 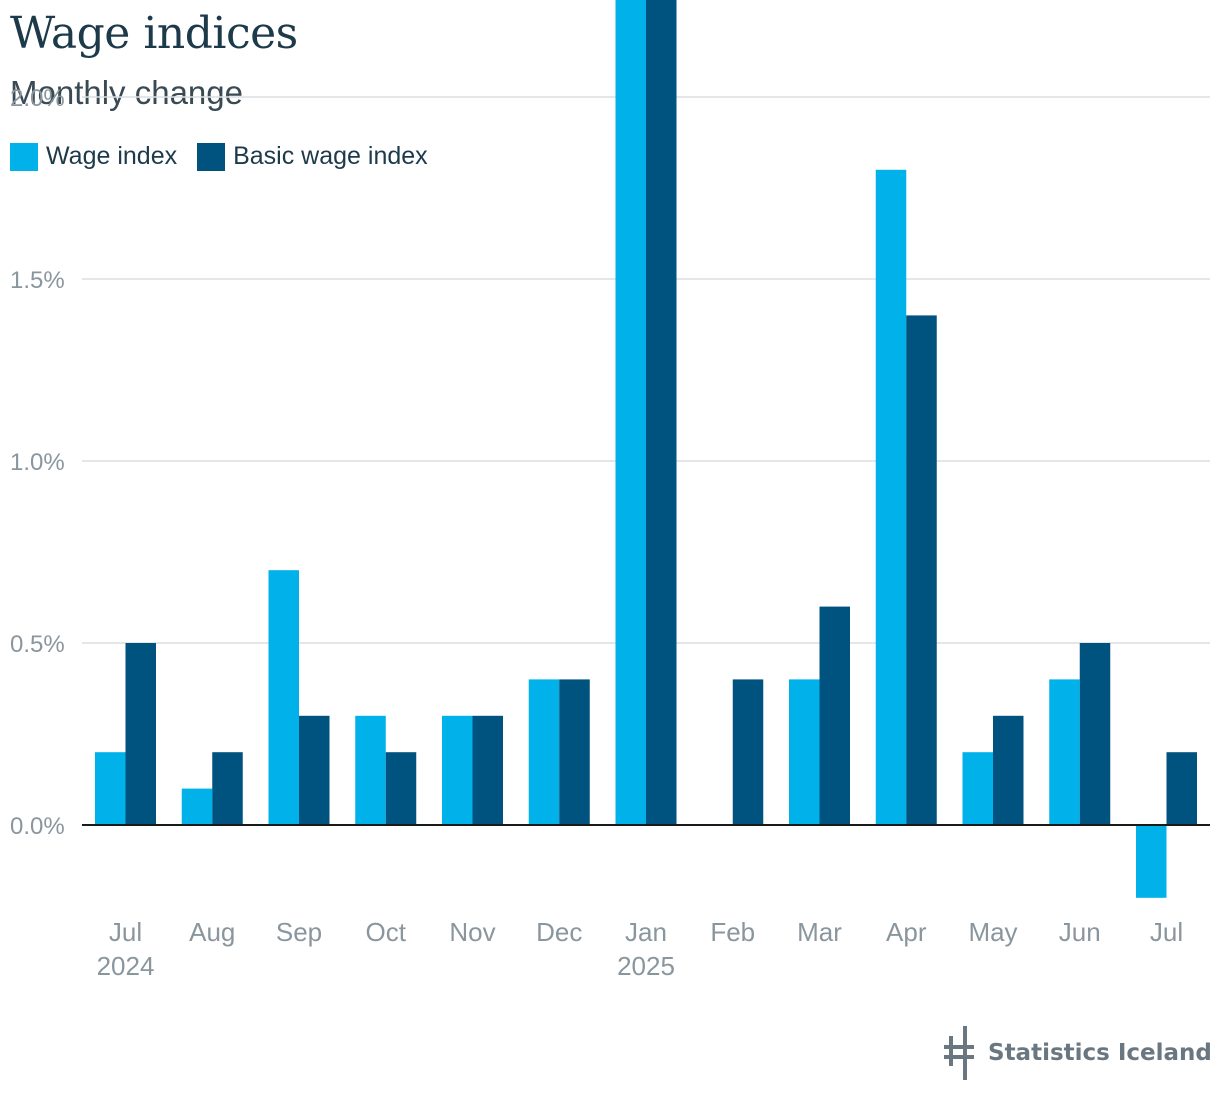 I want to click on x-tick-year-label: 2024, so click(x=126, y=966).